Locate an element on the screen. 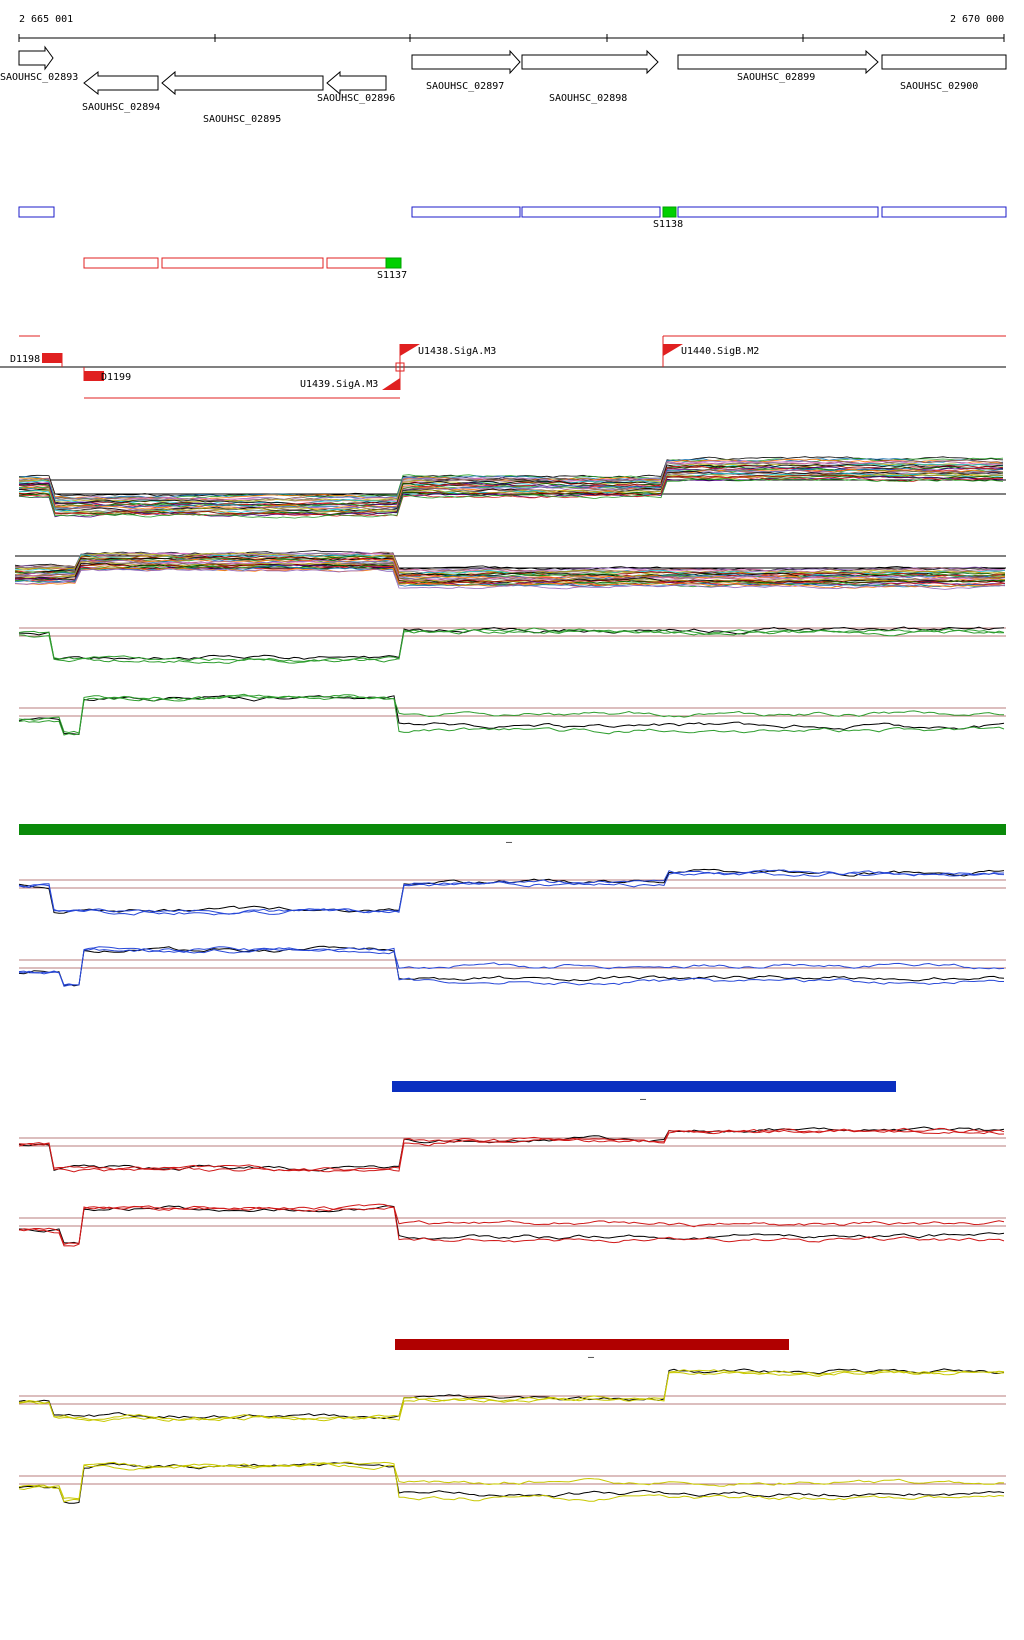 This screenshot has height=1640, width=1024. promoter-label: U1438.SigA.M3 is located at coordinates (457, 351).